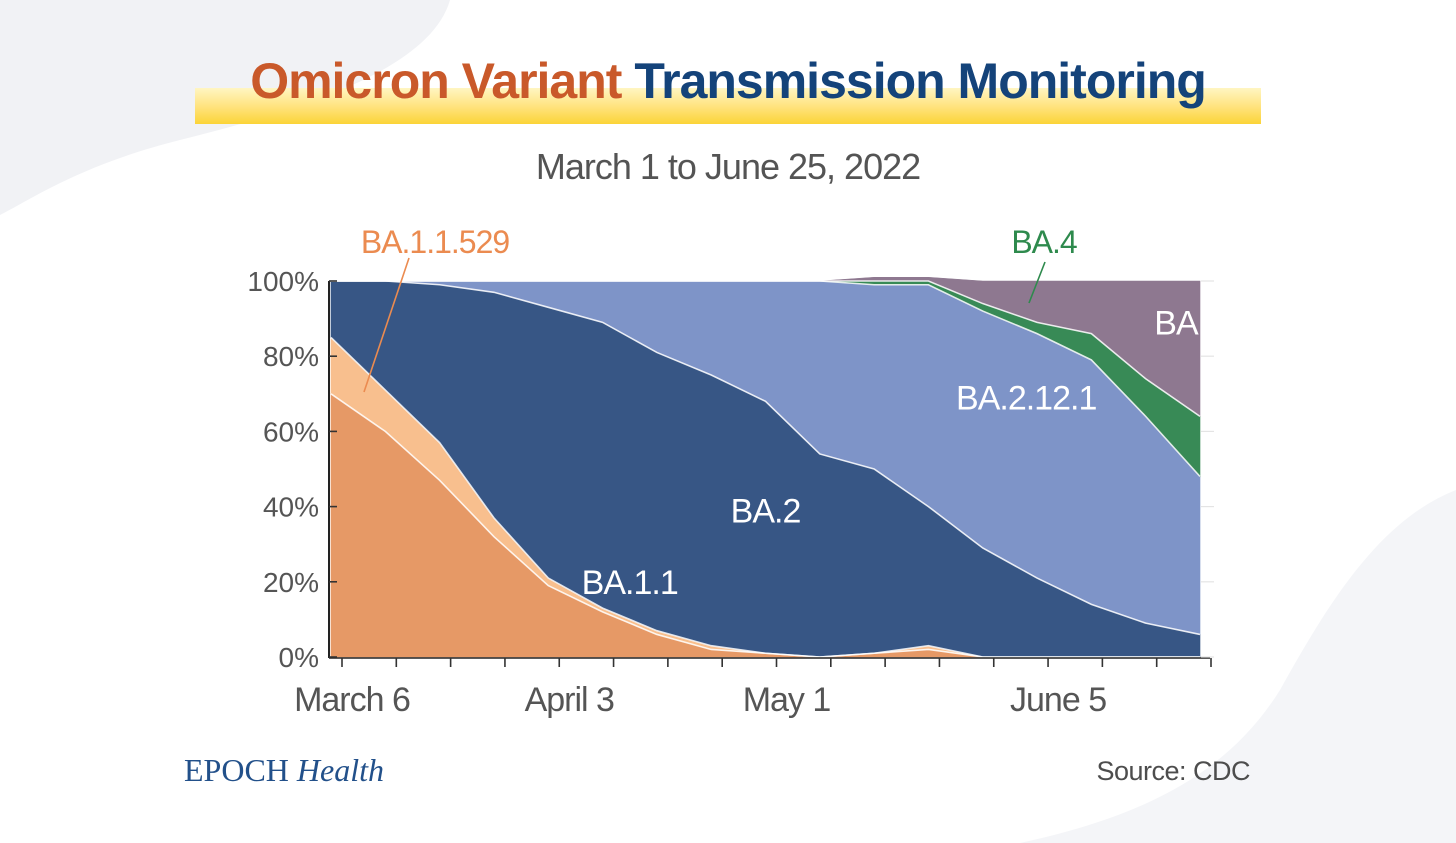 The image size is (1456, 843). Describe the element at coordinates (787, 700) in the screenshot. I see `x-tick-label: May 1` at that location.